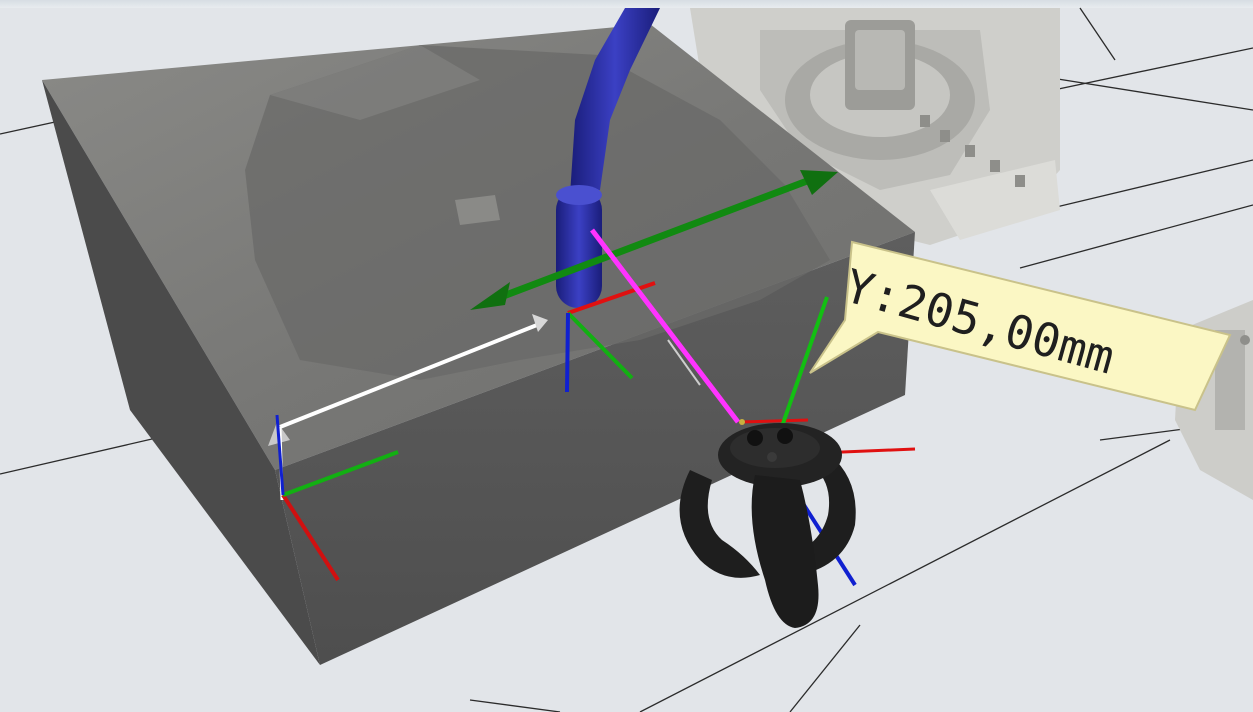  Describe the element at coordinates (608, 158) in the screenshot. I see `welding-torch` at that location.